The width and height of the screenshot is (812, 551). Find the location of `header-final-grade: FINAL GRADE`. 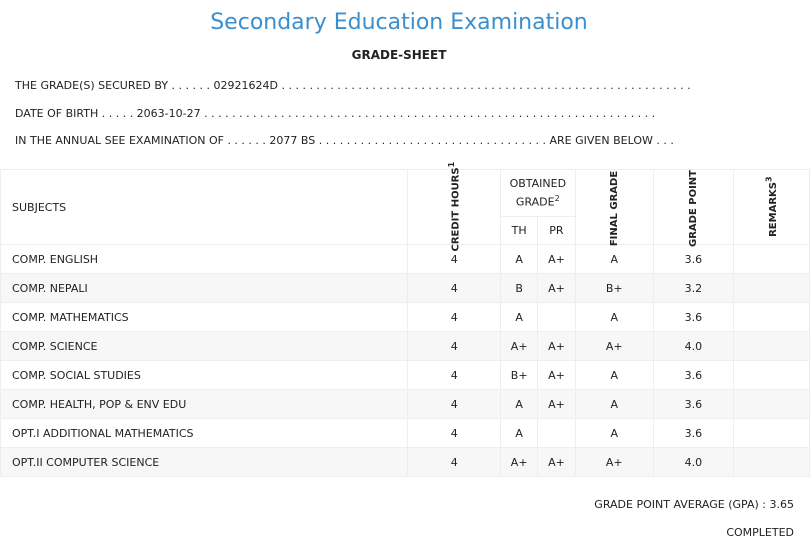

header-final-grade: FINAL GRADE is located at coordinates (614, 207).